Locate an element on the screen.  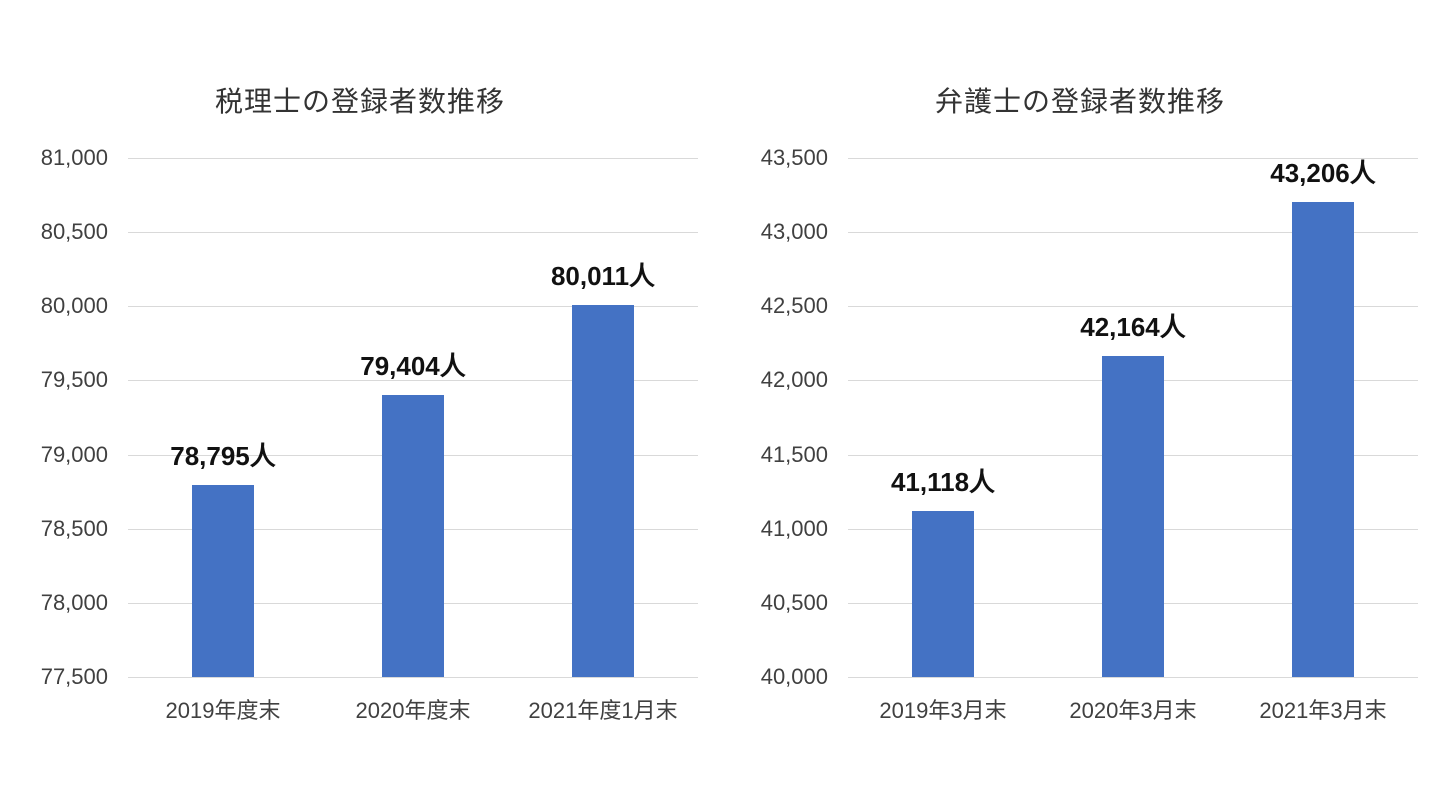
bar-2019年3月末 is located at coordinates (942, 594).